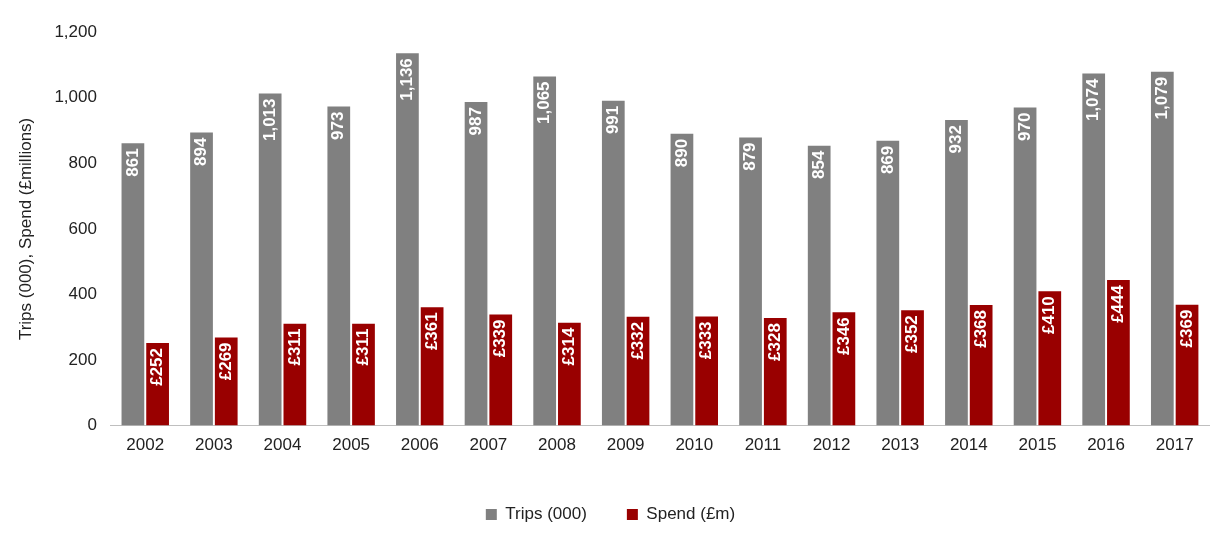 The height and width of the screenshot is (541, 1221). I want to click on x-tick-label: 2003, so click(213, 445).